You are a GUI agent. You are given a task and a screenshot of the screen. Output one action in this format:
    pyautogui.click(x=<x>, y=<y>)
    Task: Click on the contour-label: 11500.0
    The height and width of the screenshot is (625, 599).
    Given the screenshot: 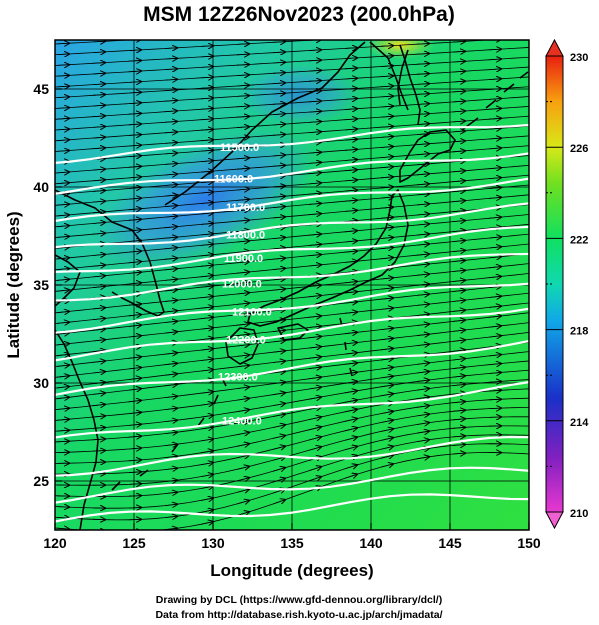 What is the action you would take?
    pyautogui.click(x=239, y=148)
    